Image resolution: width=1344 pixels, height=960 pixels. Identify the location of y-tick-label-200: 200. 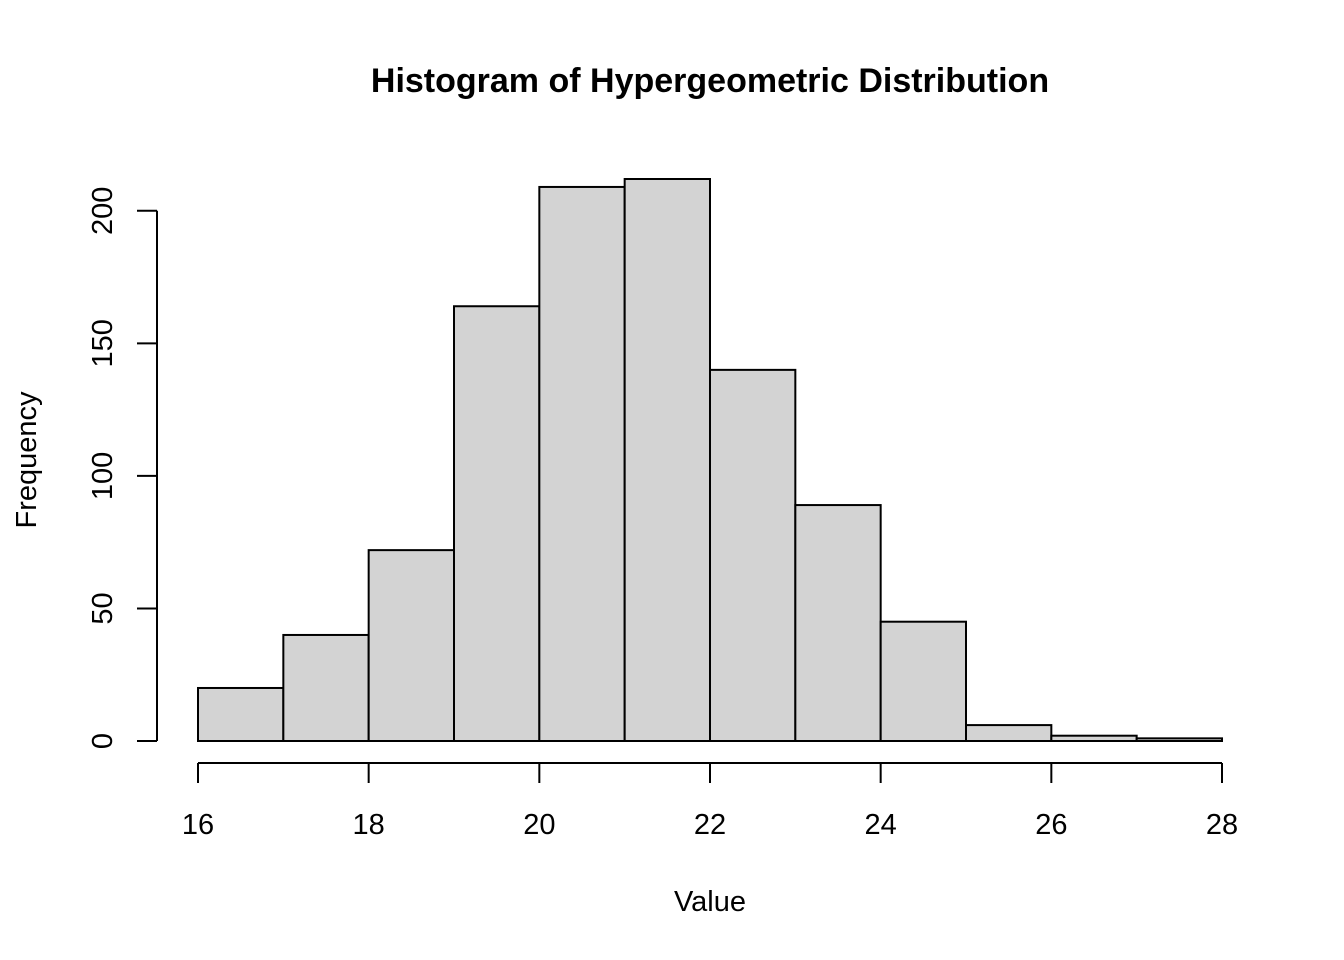
(103, 211).